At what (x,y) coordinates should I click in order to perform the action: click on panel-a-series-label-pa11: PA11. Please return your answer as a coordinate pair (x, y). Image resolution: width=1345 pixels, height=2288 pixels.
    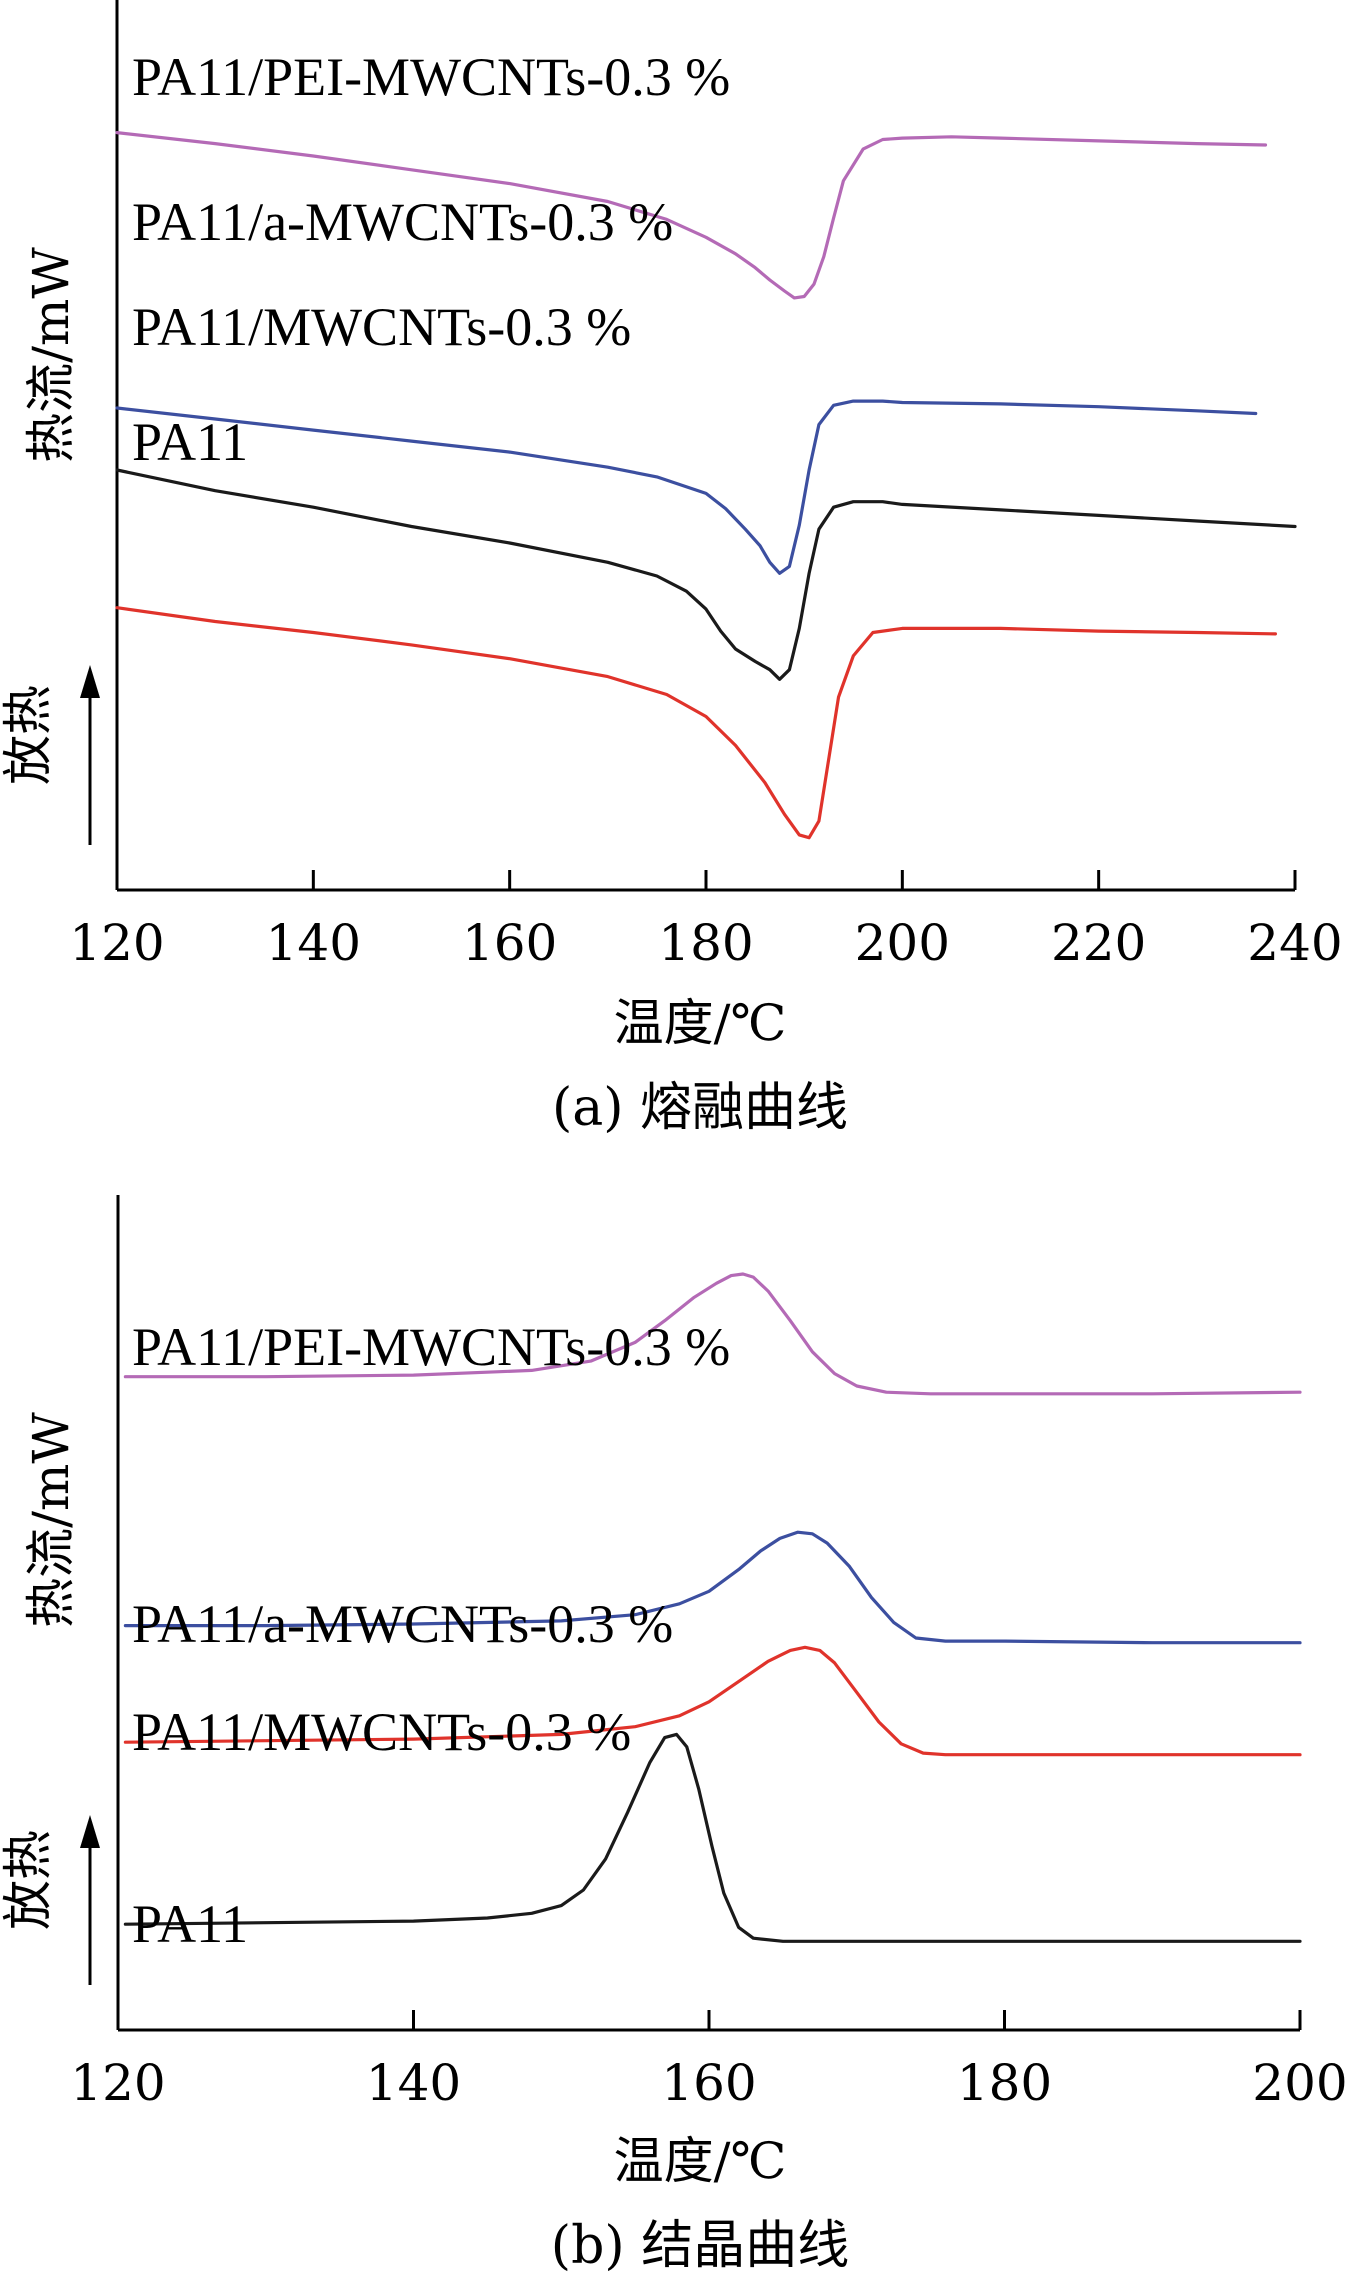
    Looking at the image, I should click on (190, 442).